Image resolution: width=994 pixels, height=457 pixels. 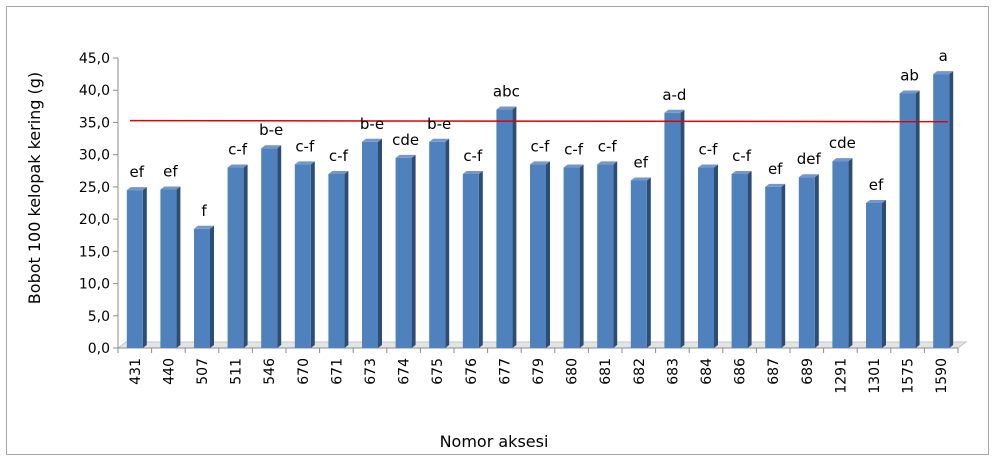 I want to click on x-tick-label: 676, so click(x=472, y=371).